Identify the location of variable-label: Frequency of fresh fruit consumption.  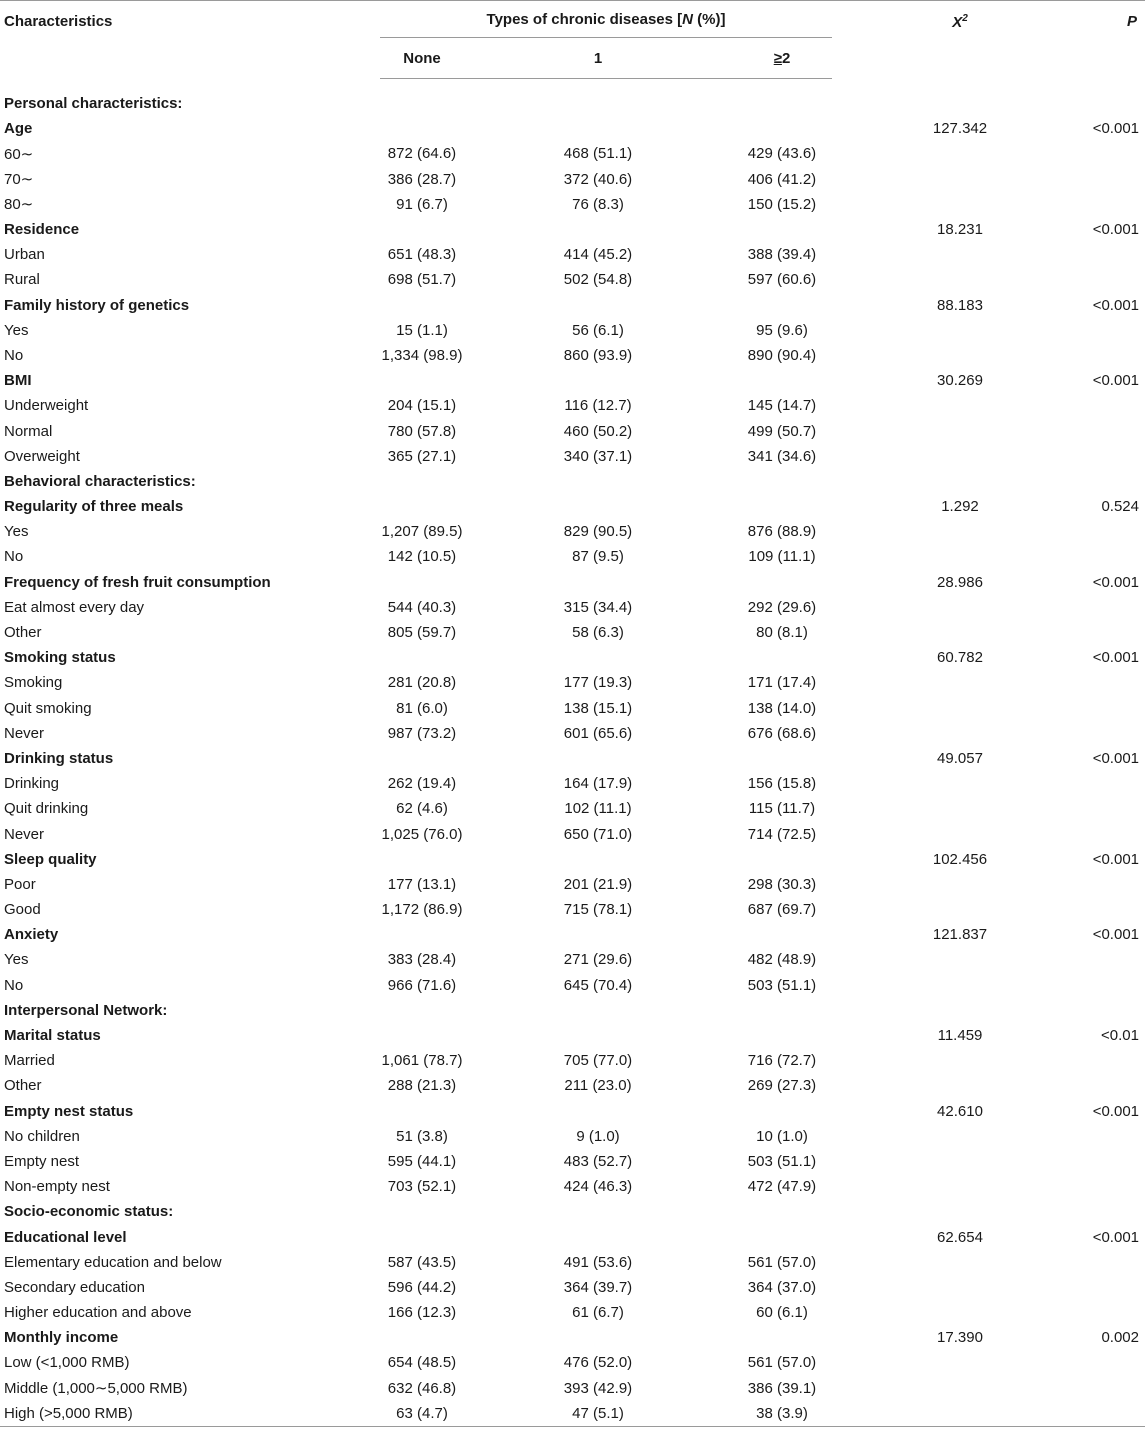
(137, 582).